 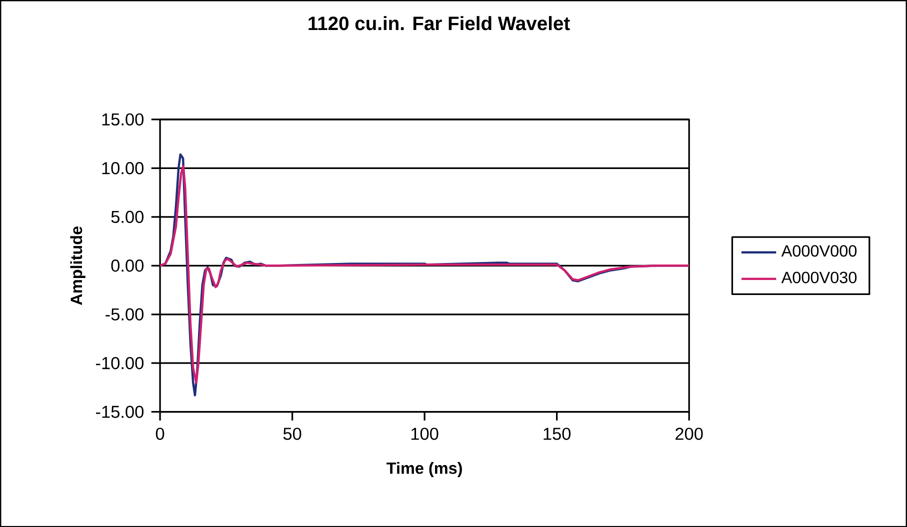 I want to click on x-tick-label: 100, so click(x=424, y=434).